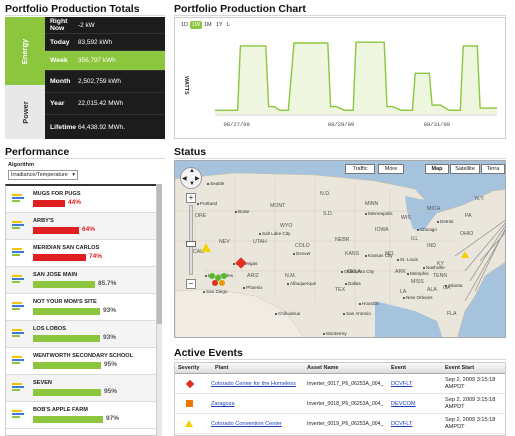 Image resolution: width=515 pixels, height=436 pixels. Describe the element at coordinates (460, 368) in the screenshot. I see `col-event-start: Event Start` at that location.